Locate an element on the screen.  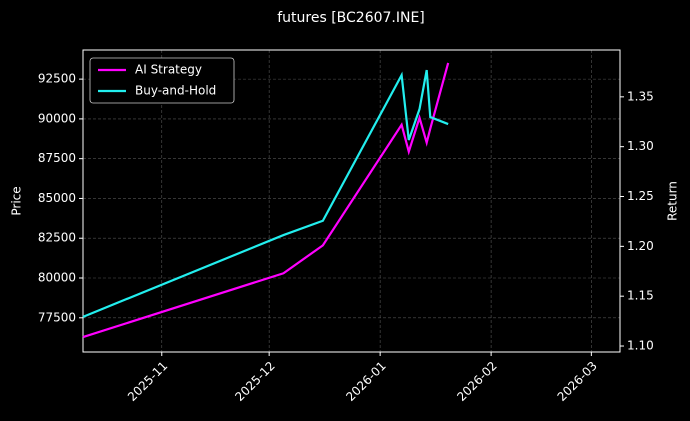
y-tick-label: 92500 is located at coordinates (57, 79).